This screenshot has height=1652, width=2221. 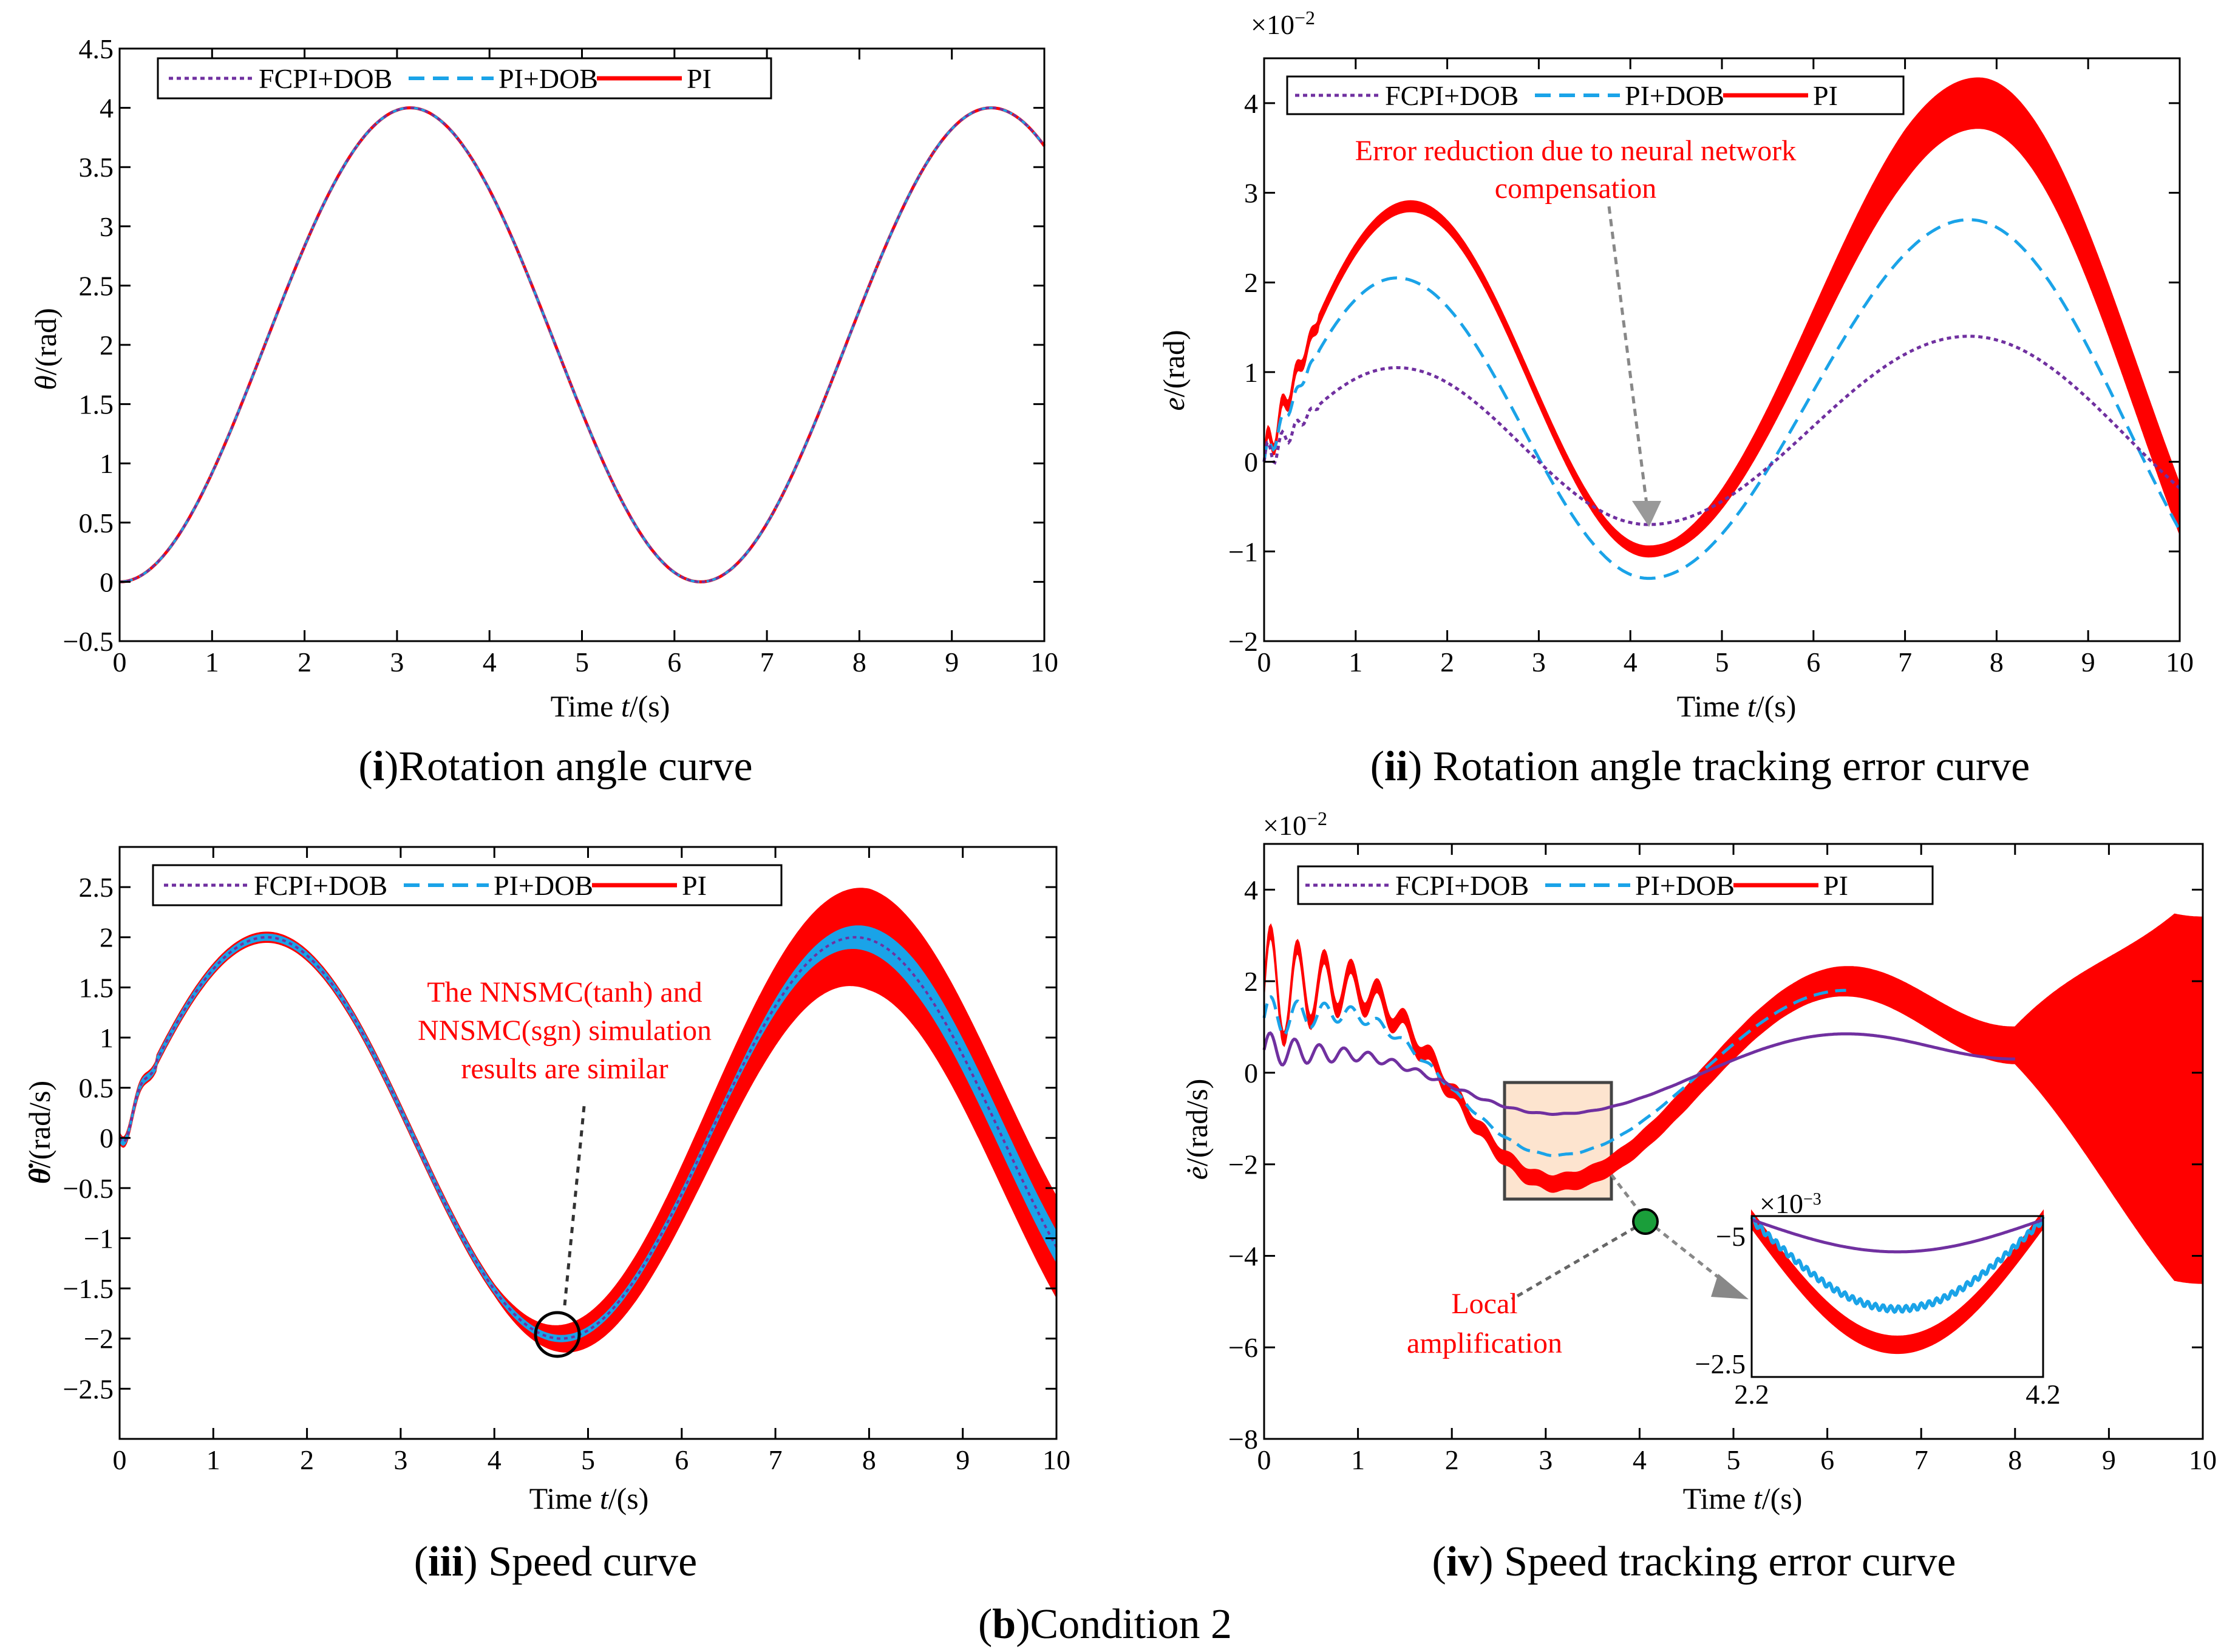 I want to click on p1-xtick-label: 0, so click(x=120, y=662).